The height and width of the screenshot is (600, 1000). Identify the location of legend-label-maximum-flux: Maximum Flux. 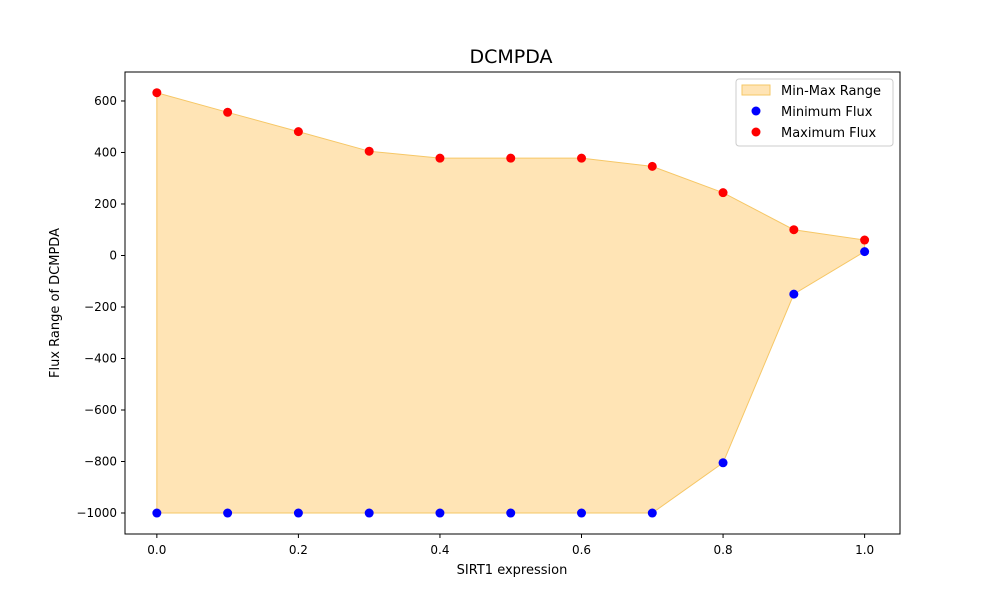
(829, 133).